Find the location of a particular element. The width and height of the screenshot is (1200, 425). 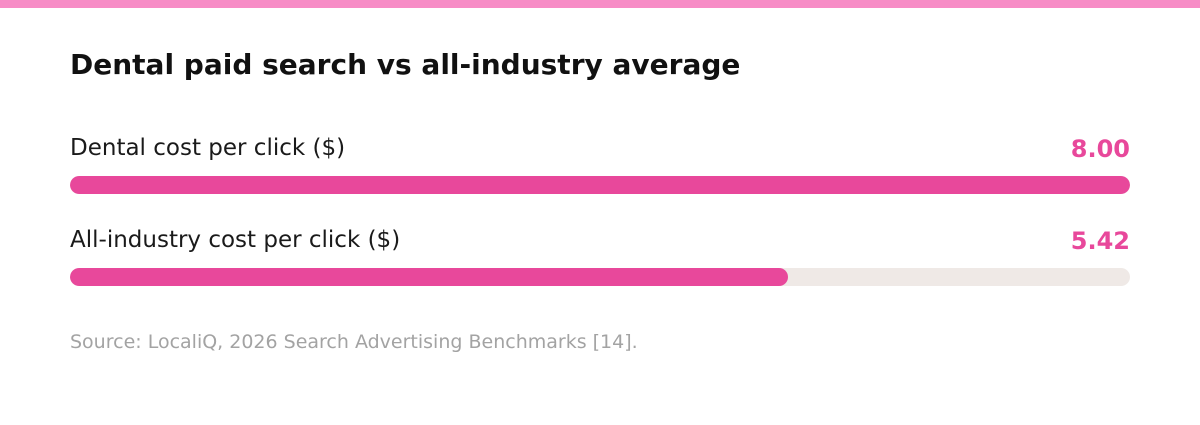

bar-label-dental: Dental cost per click ($) is located at coordinates (208, 148).